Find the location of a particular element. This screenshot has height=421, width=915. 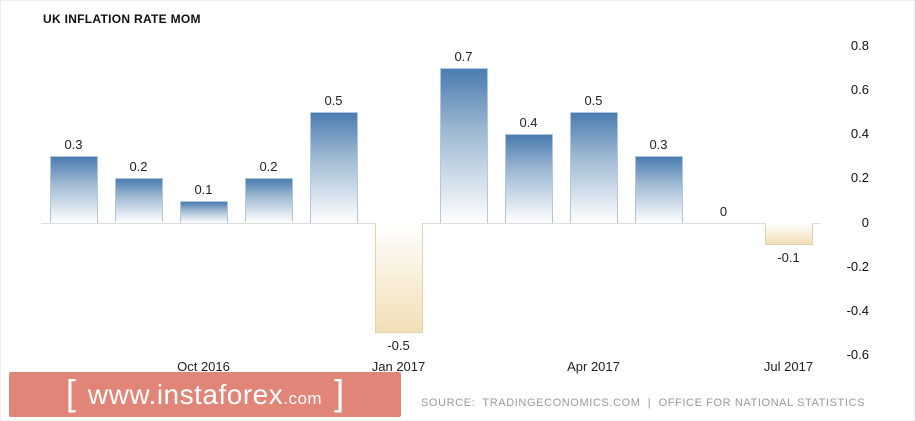

x-axis-tick-label: Apr 2017 is located at coordinates (593, 366).